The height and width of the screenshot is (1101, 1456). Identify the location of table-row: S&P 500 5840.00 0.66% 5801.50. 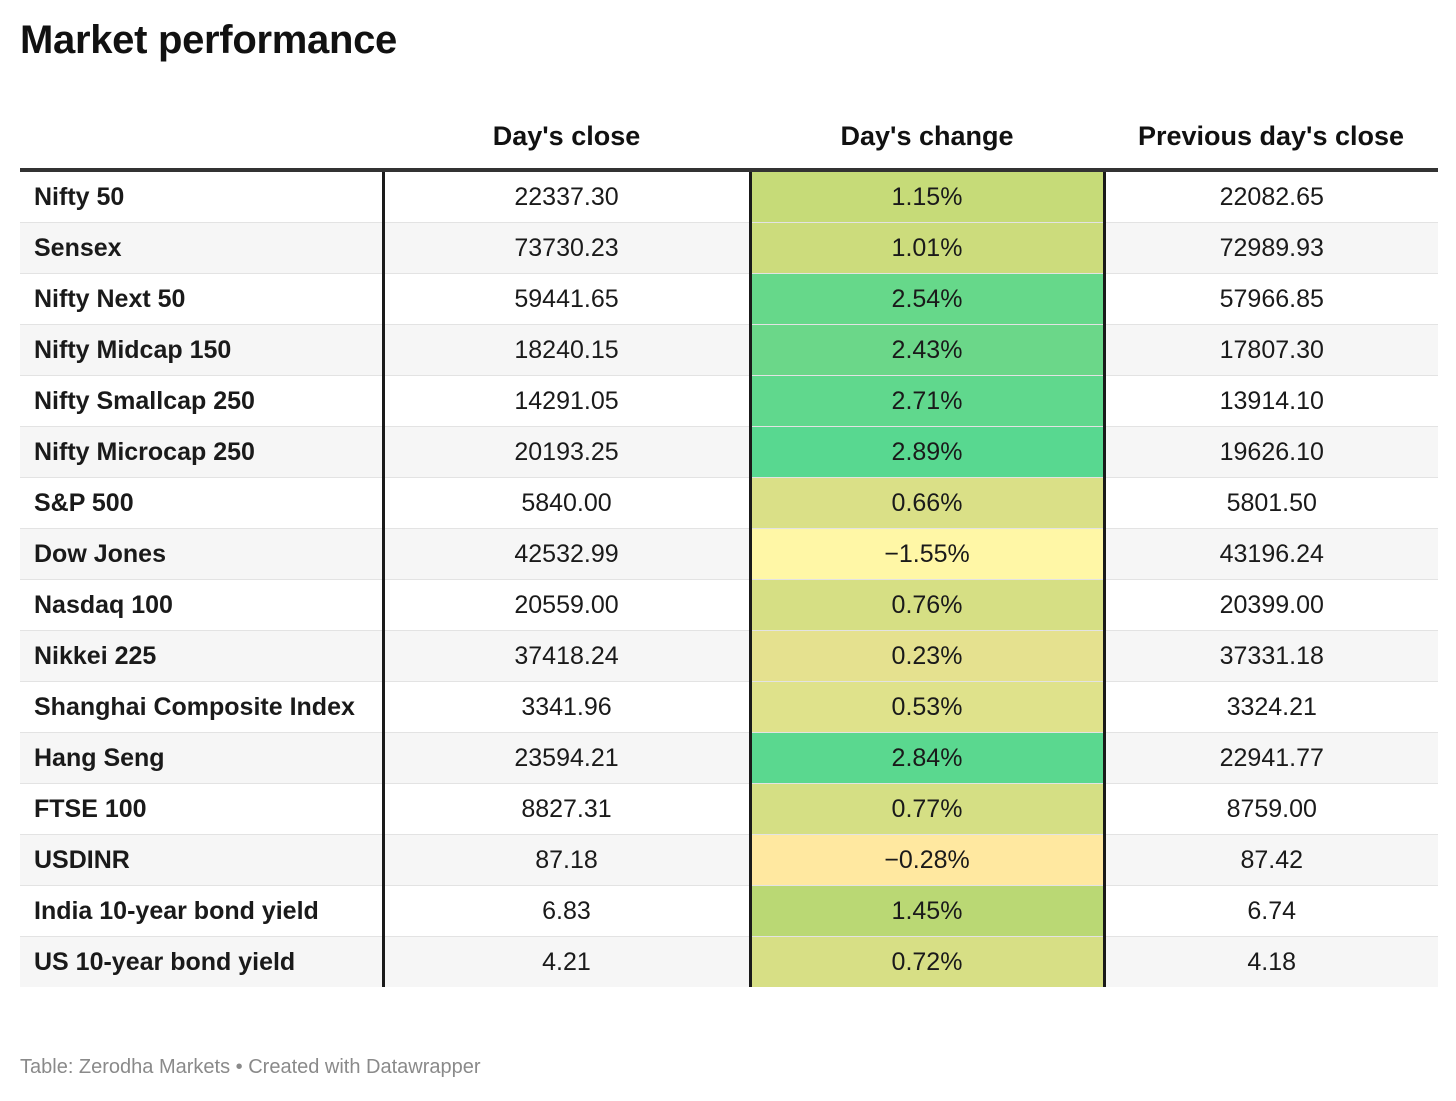
(729, 503).